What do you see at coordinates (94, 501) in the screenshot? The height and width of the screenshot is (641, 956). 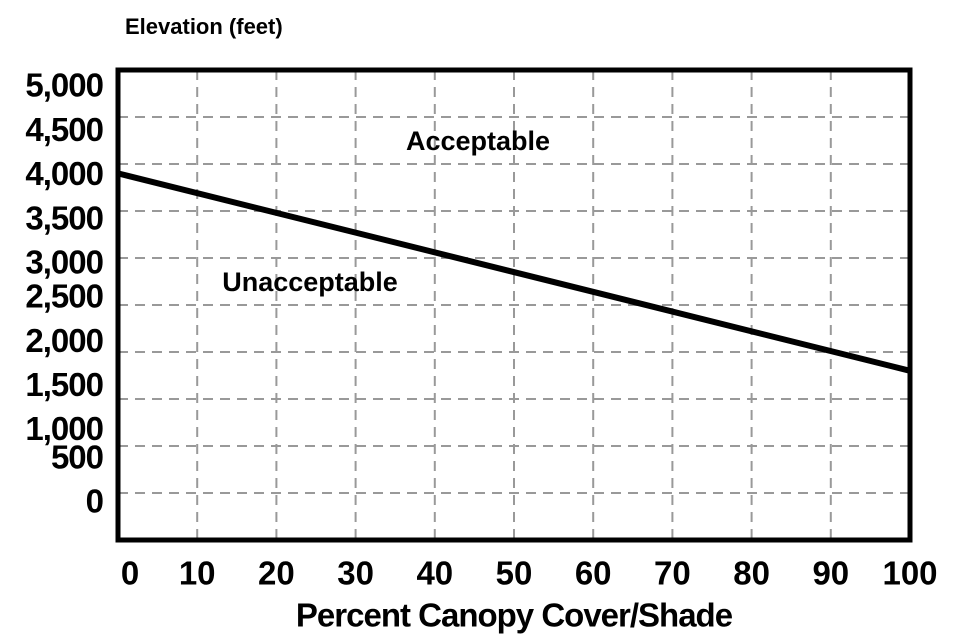 I see `y-tick-label: 0` at bounding box center [94, 501].